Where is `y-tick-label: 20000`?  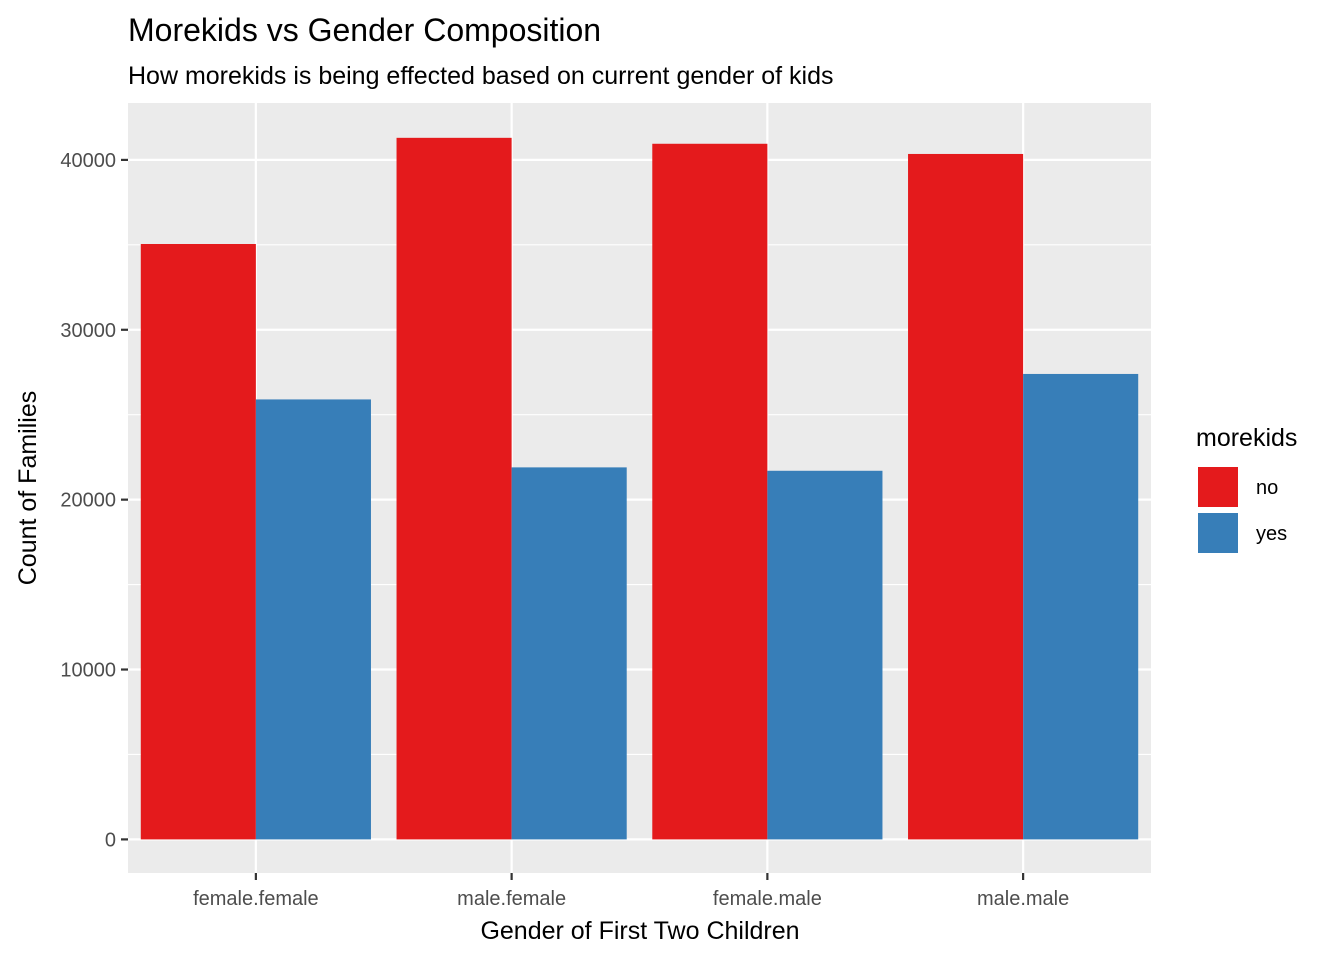
y-tick-label: 20000 is located at coordinates (88, 501).